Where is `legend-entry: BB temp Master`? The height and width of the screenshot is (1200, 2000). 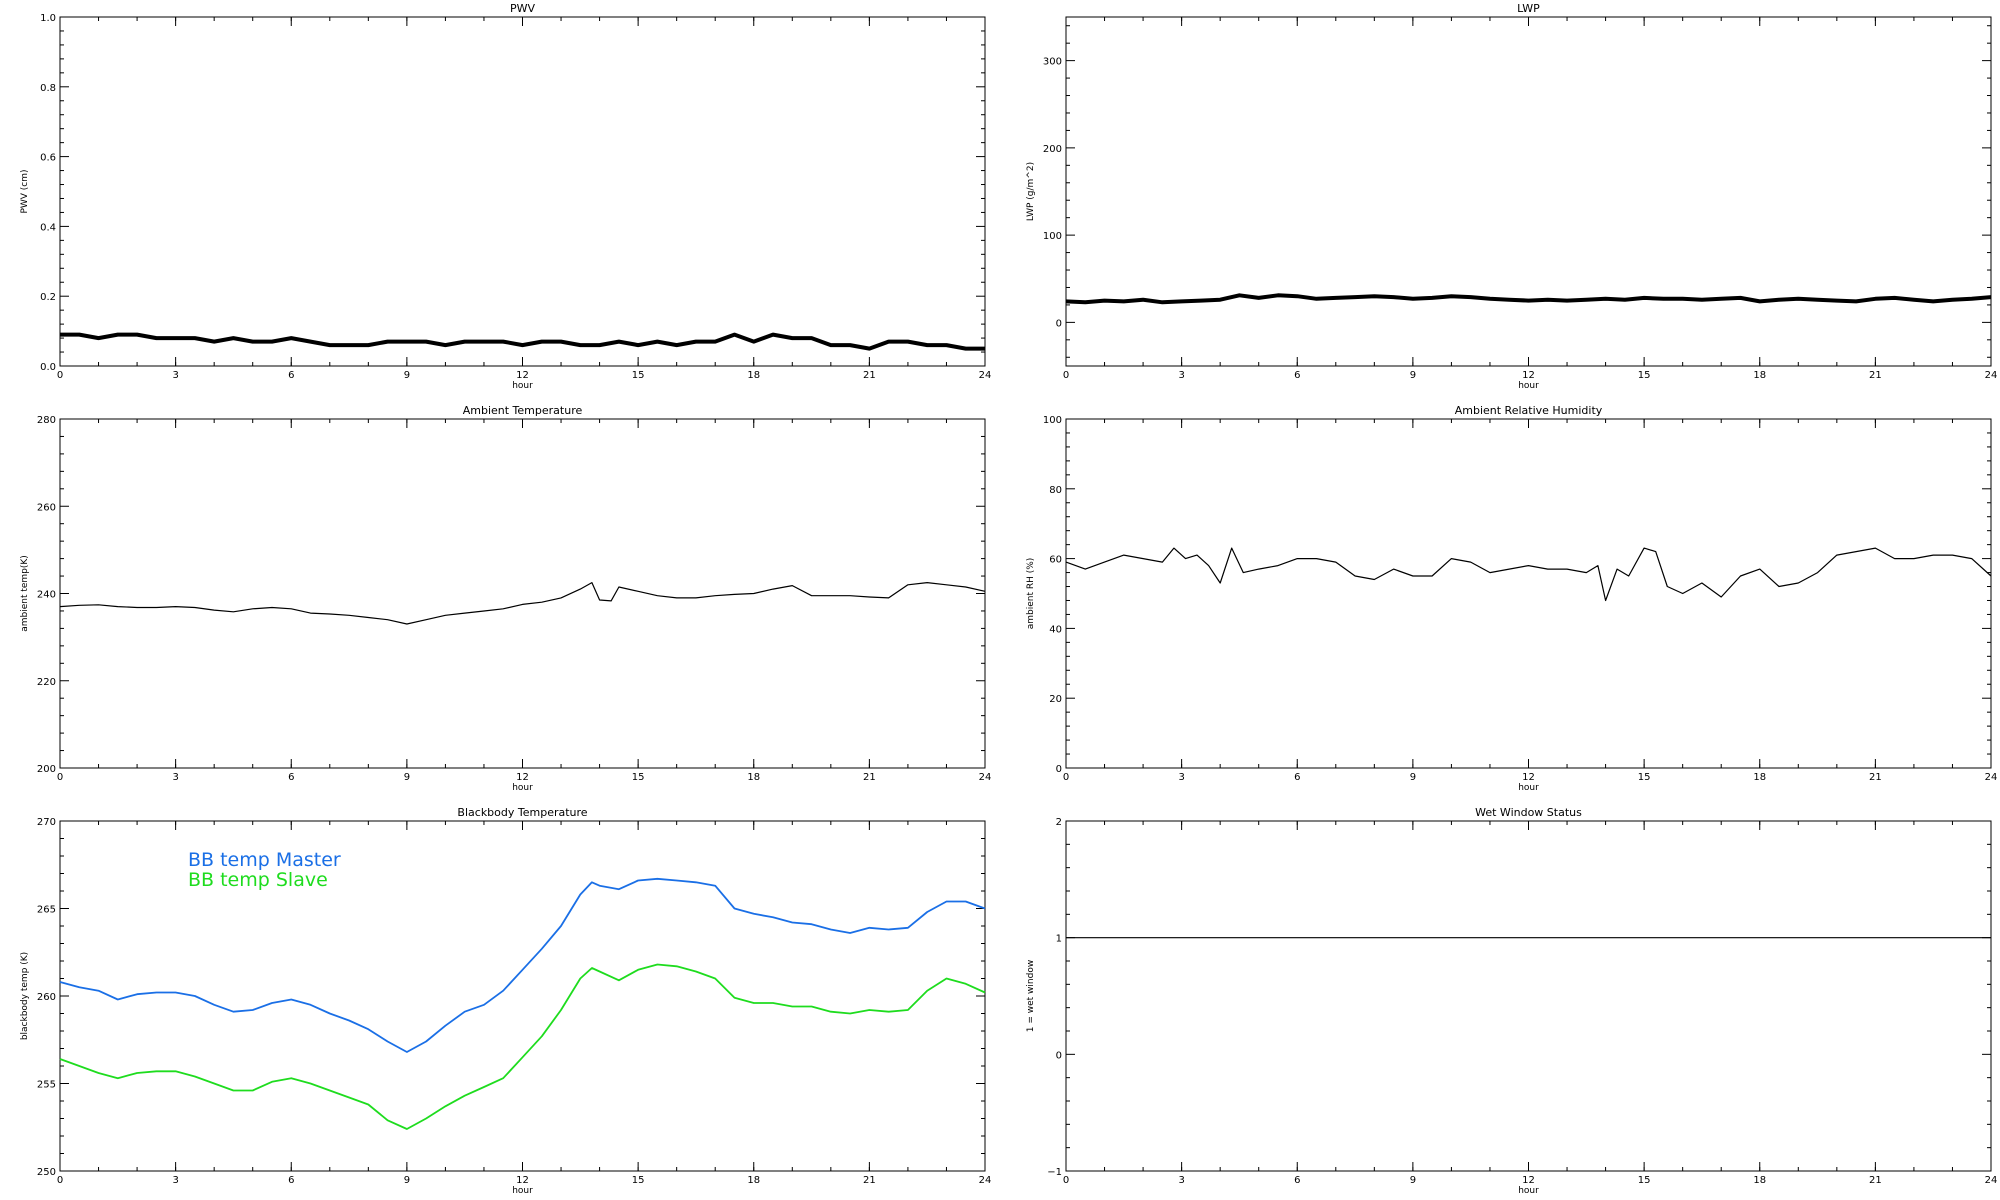
legend-entry: BB temp Master is located at coordinates (264, 860).